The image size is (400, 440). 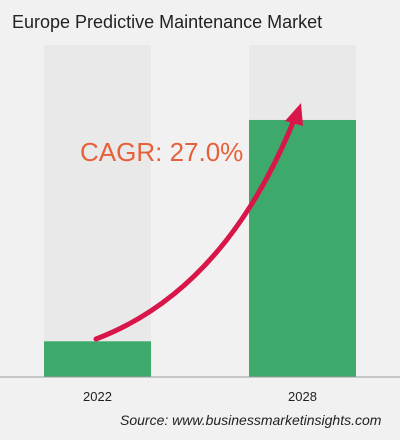 What do you see at coordinates (161, 152) in the screenshot?
I see `cagr-annotation: CAGR: 27.0%` at bounding box center [161, 152].